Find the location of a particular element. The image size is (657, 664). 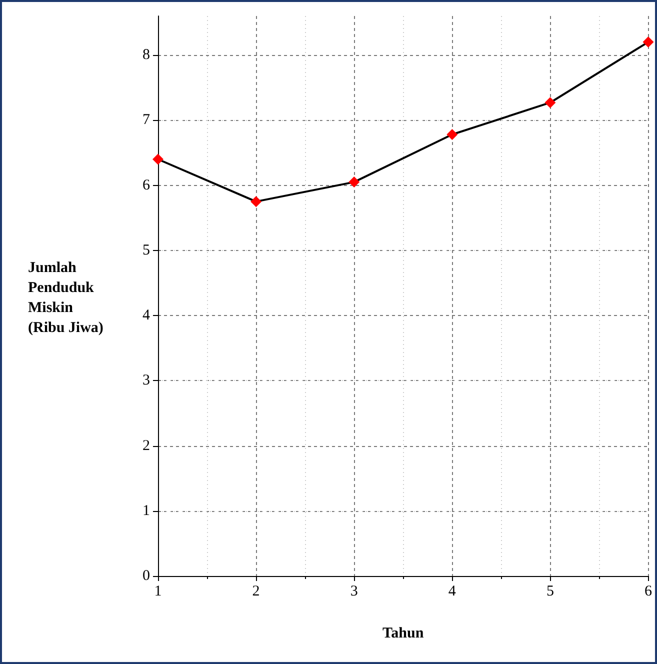

x-tick-label: 5 is located at coordinates (550, 592).